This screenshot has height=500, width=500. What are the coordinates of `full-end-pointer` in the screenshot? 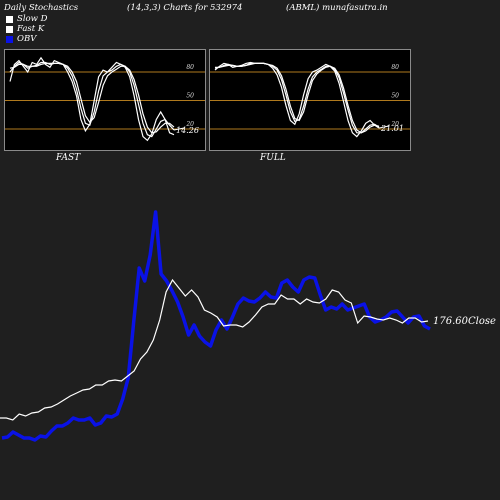 It's located at (384, 127).